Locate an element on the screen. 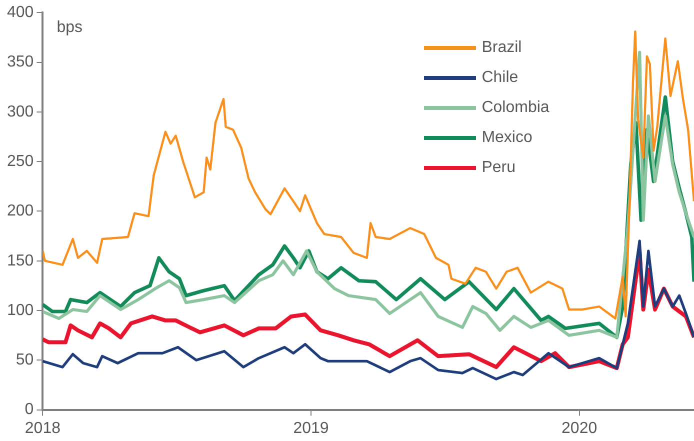  legend-label: Mexico is located at coordinates (507, 137).